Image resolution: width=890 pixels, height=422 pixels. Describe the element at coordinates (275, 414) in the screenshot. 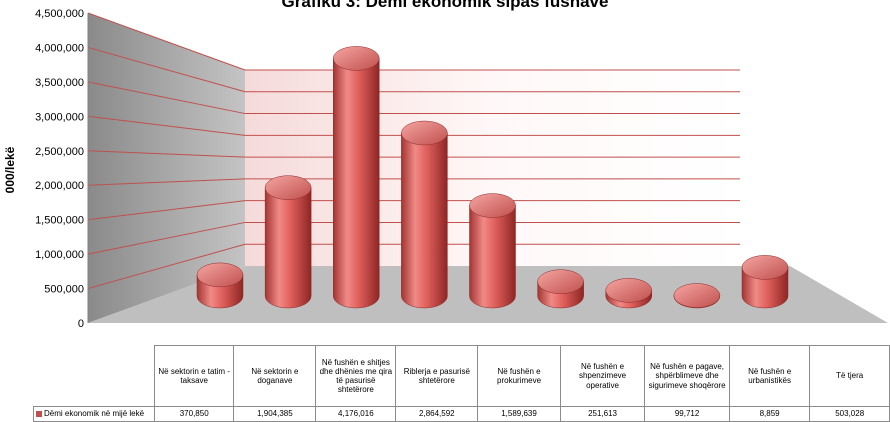

I see `table-cell: 1,904,385` at that location.